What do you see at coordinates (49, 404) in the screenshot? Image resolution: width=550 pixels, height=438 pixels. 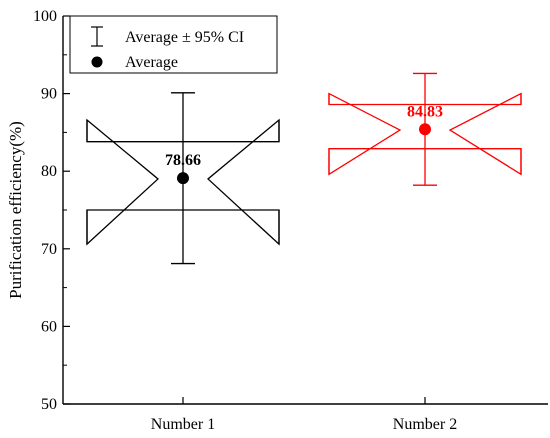 I see `y-tick-label-50: 50` at bounding box center [49, 404].